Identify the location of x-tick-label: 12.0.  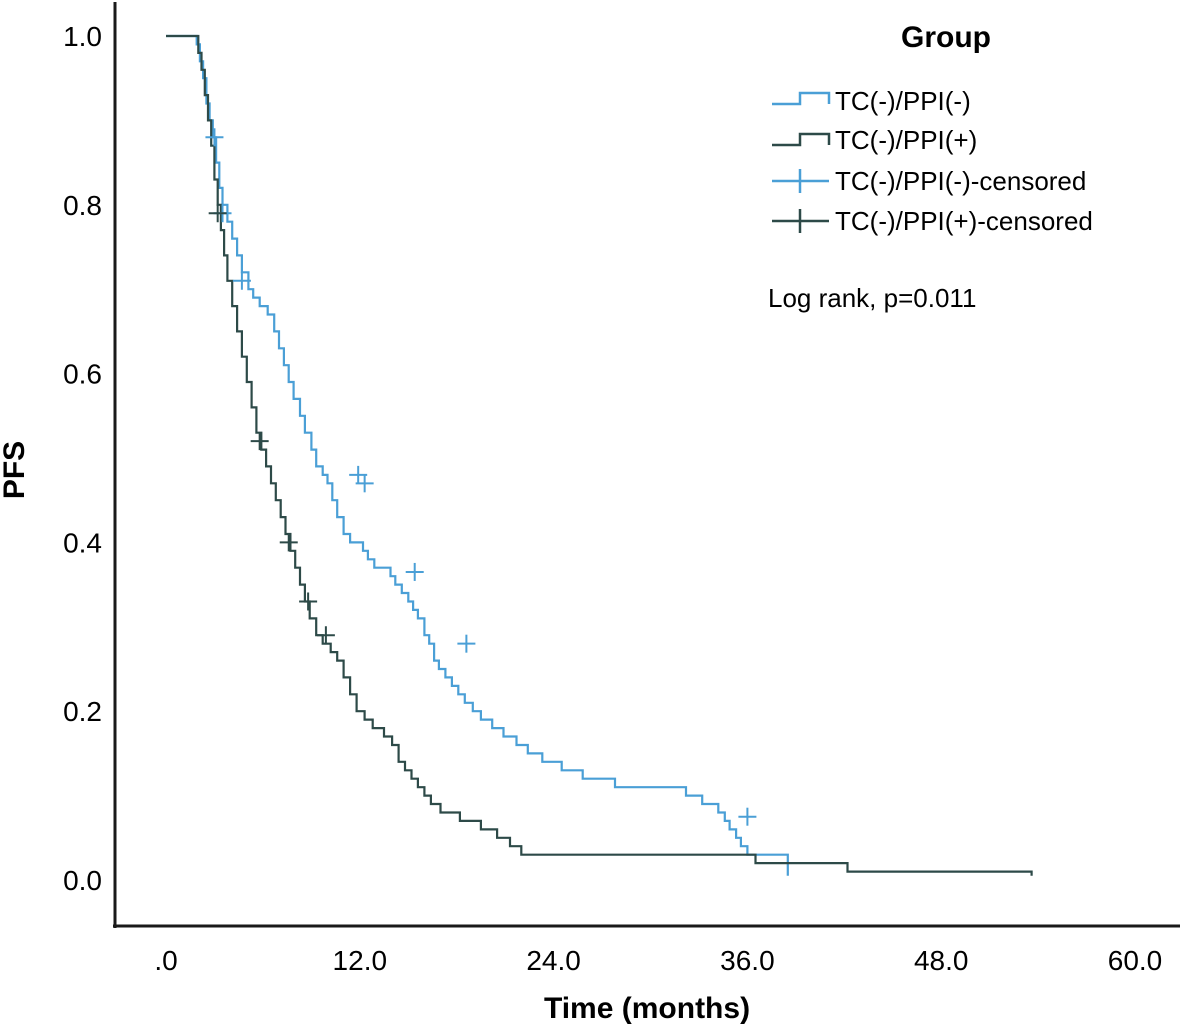
(360, 960).